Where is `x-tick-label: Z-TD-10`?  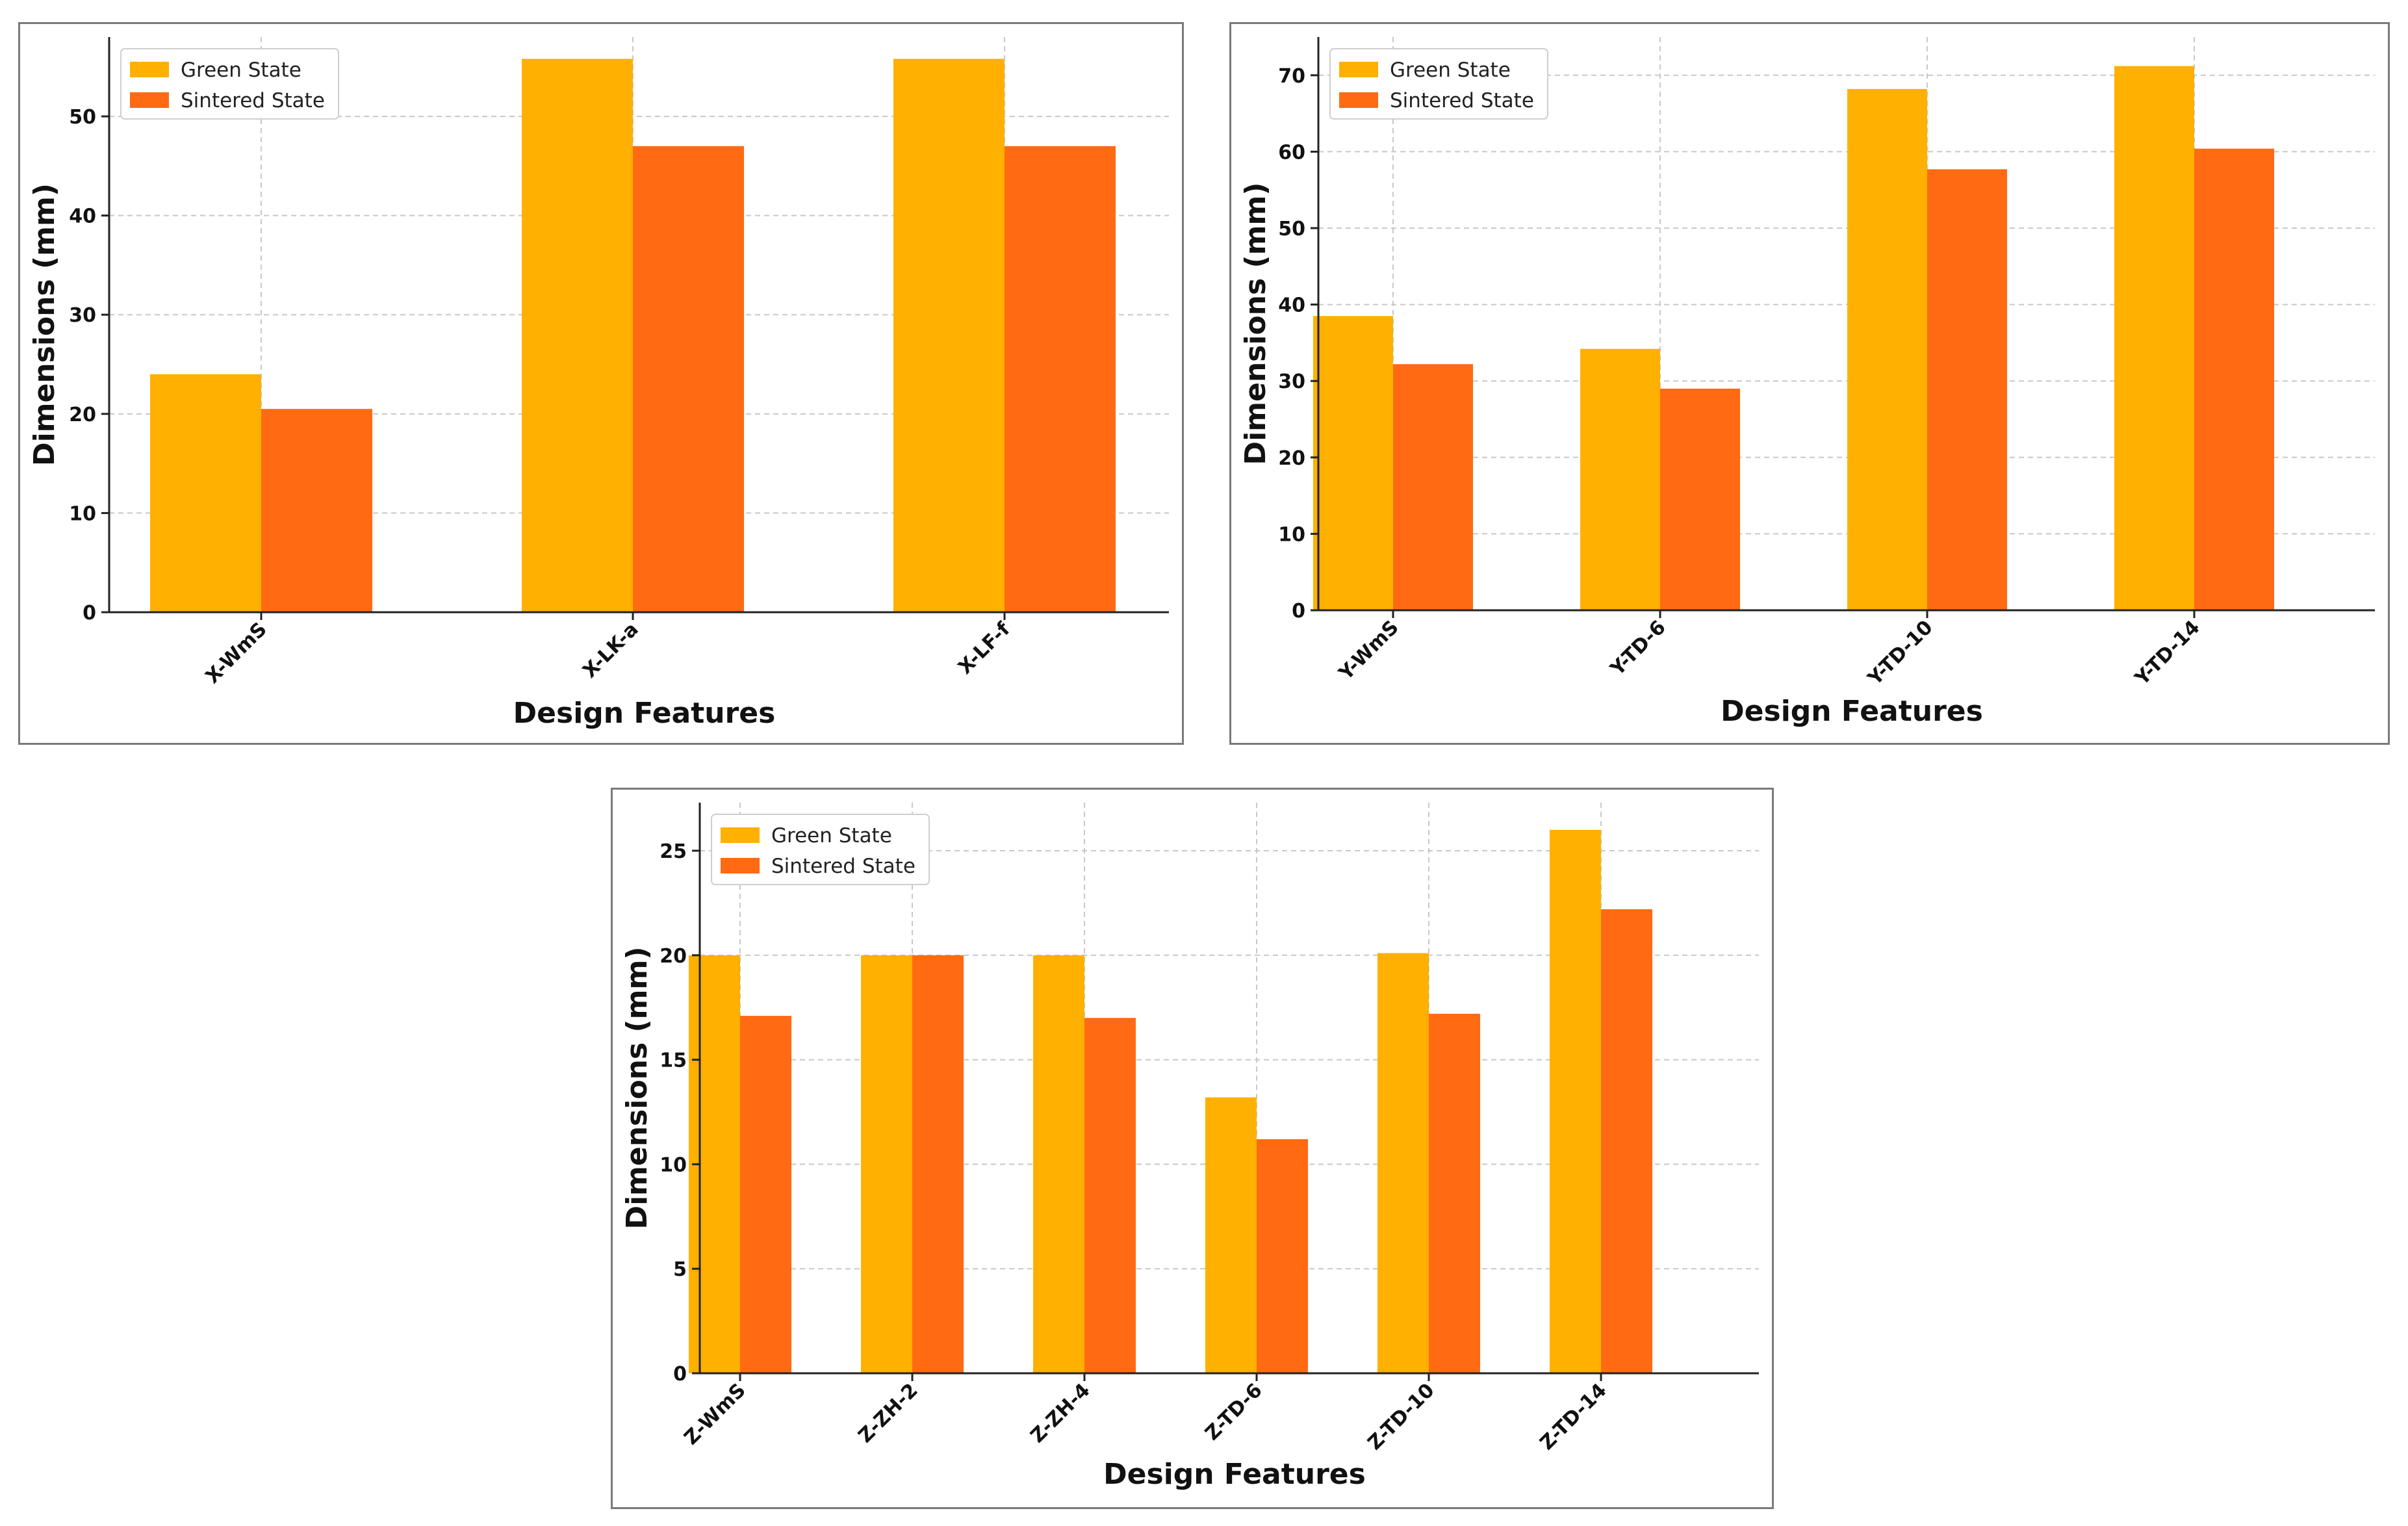
x-tick-label: Z-TD-10 is located at coordinates (1401, 1417).